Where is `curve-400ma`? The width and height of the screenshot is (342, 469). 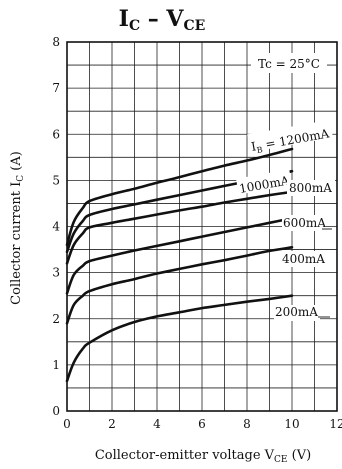 curve-400ma is located at coordinates (179, 285).